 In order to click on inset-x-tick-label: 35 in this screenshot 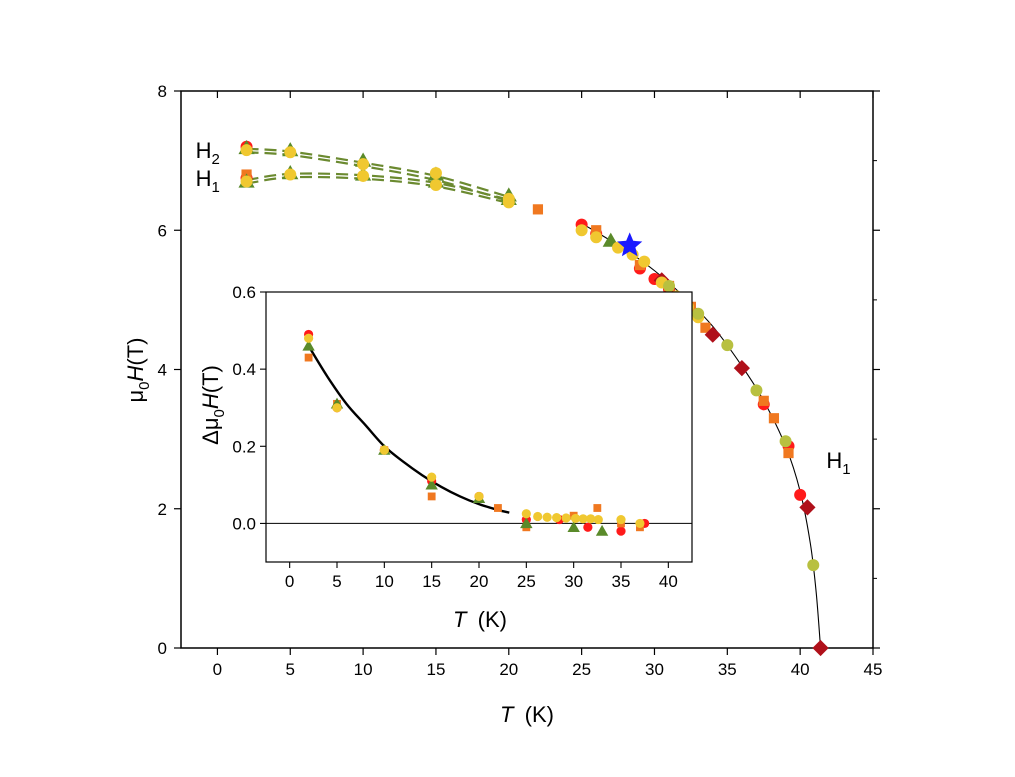, I will do `click(621, 581)`.